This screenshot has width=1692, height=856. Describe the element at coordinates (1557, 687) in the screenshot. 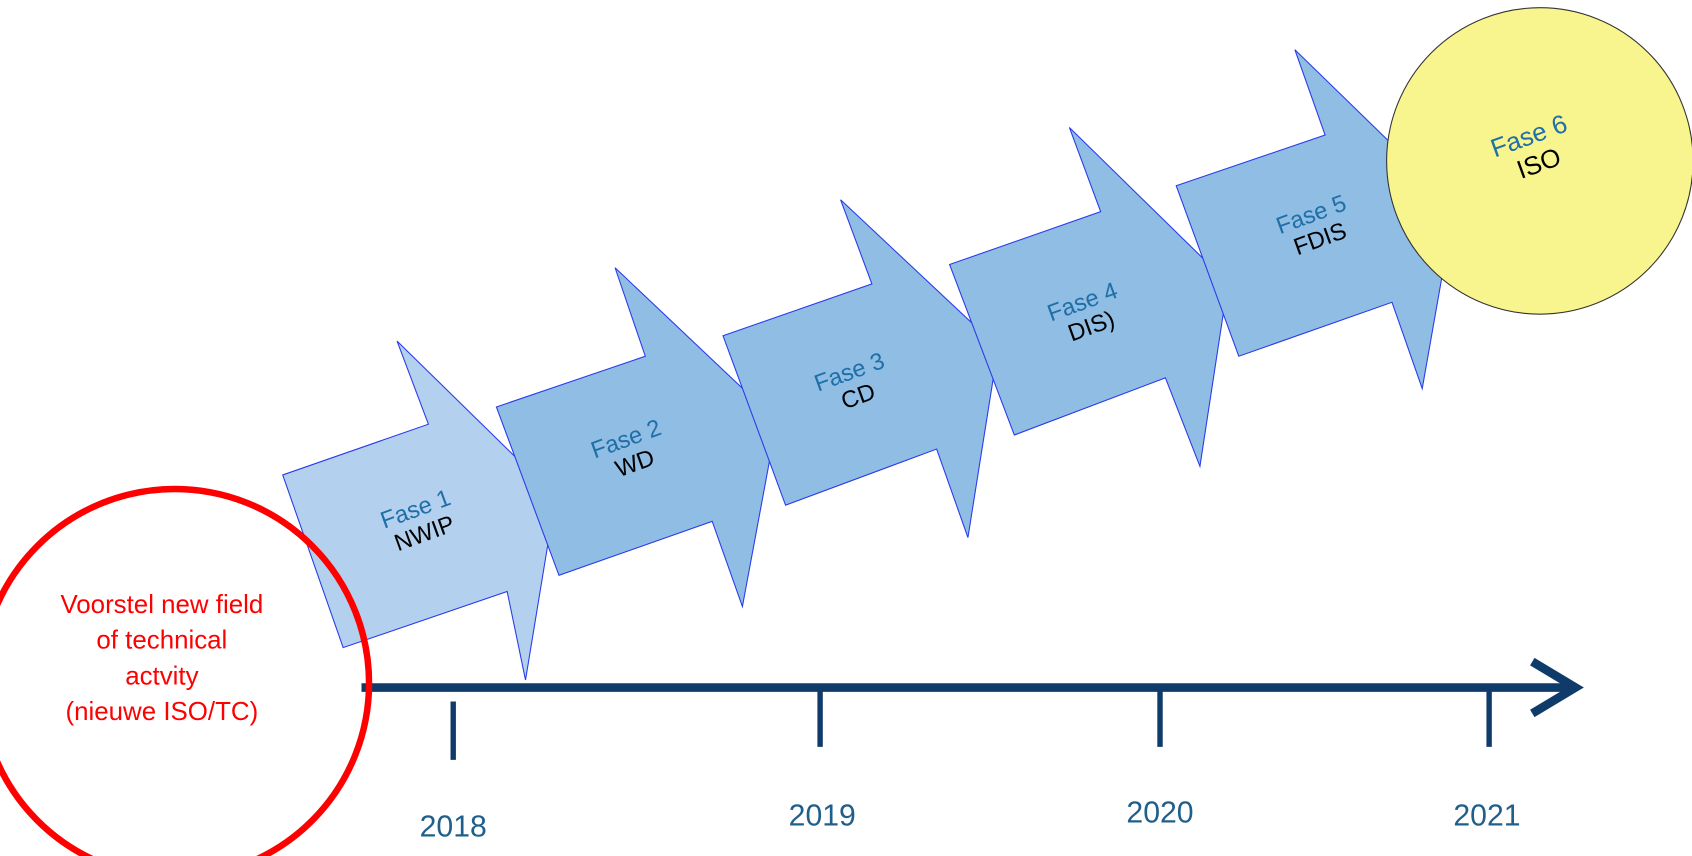

I see `timeline-arrowhead` at that location.